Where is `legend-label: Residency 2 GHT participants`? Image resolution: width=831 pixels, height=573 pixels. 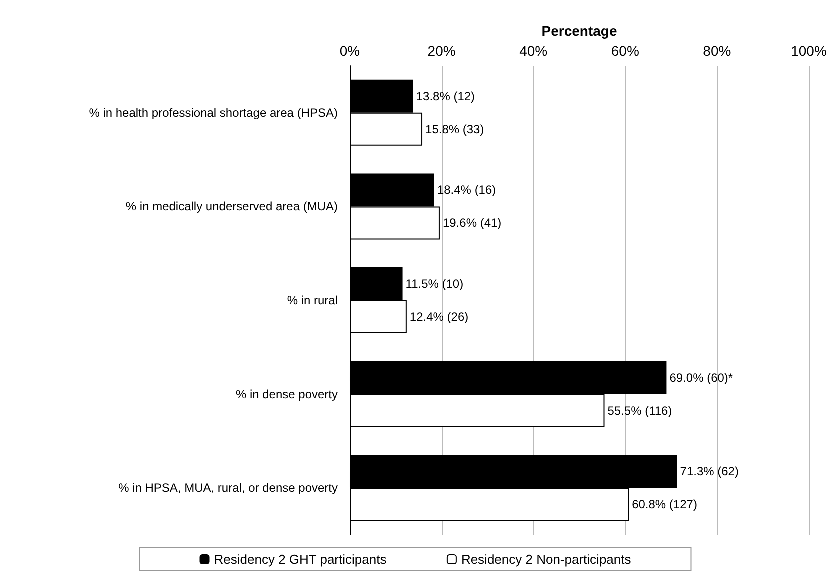
legend-label: Residency 2 GHT participants is located at coordinates (301, 559).